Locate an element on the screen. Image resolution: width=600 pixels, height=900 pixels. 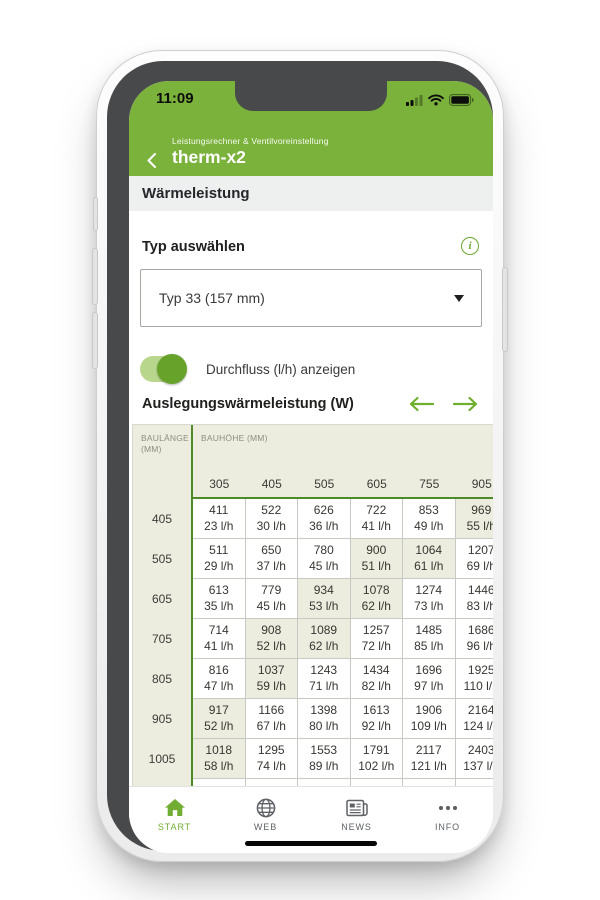
row-label: 505 is located at coordinates (162, 559).